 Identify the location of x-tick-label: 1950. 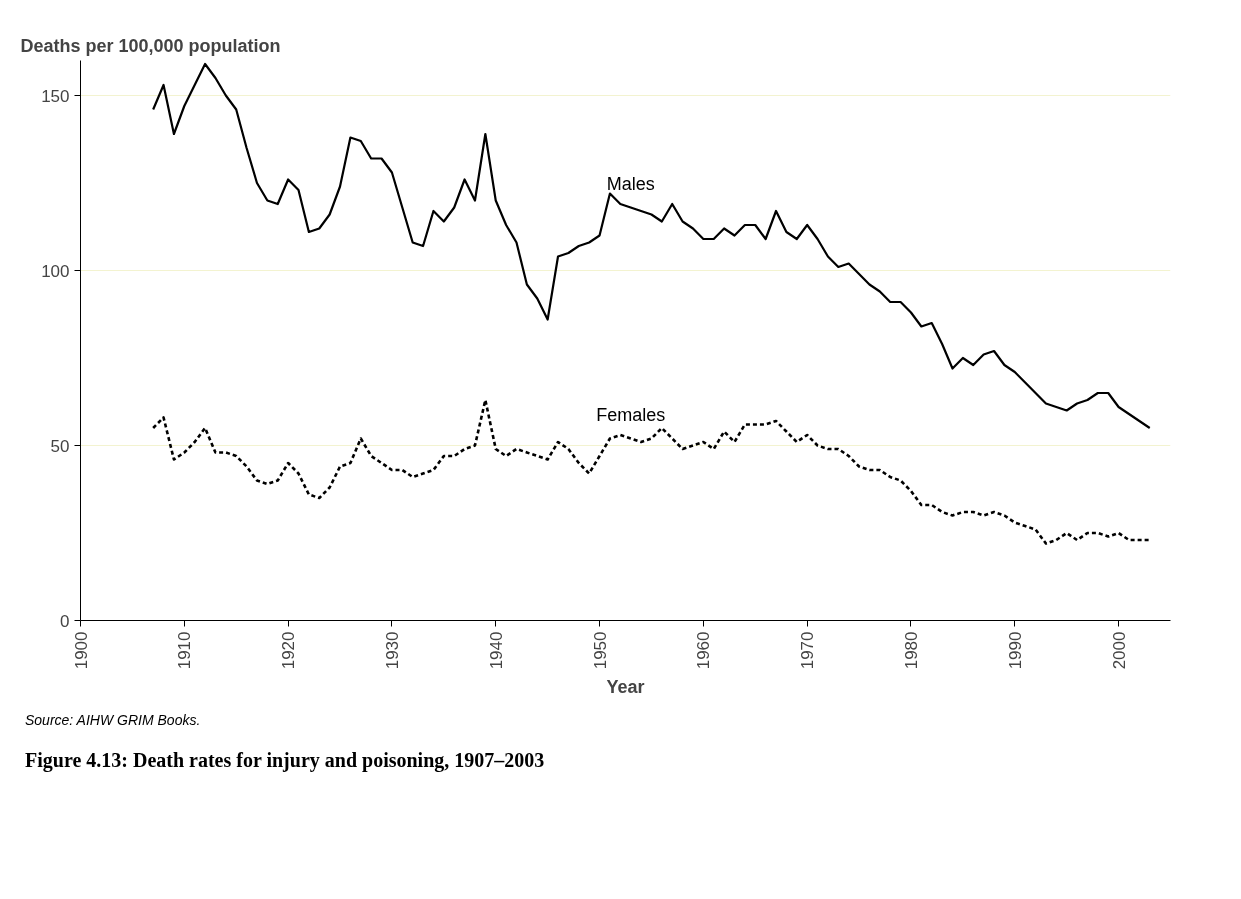
(600, 650).